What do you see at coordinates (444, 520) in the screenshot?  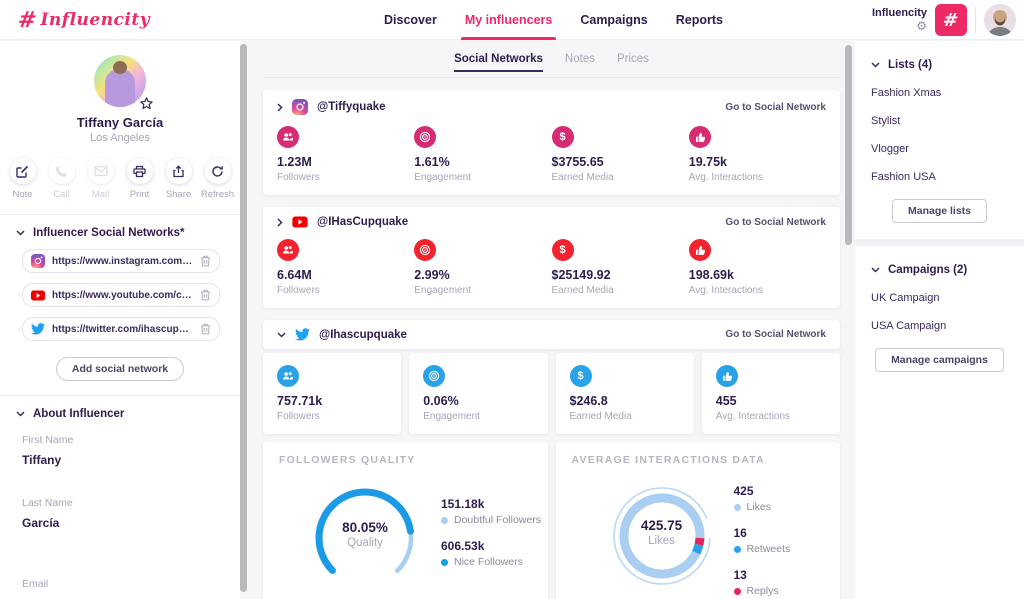 I see `doubtful-dot-icon` at bounding box center [444, 520].